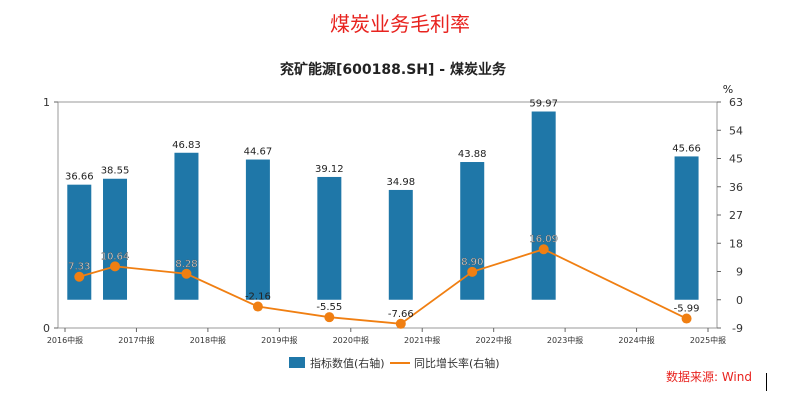 The width and height of the screenshot is (800, 401). What do you see at coordinates (297, 362) in the screenshot?
I see `legend-bar-swatch` at bounding box center [297, 362].